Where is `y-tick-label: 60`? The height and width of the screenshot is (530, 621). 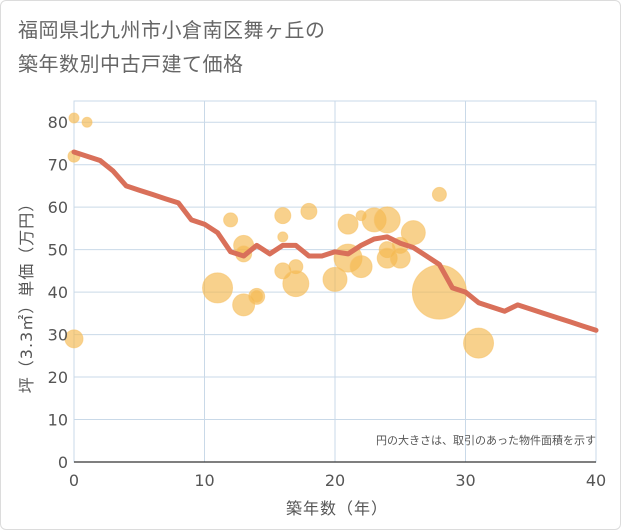 y-tick-label: 60 is located at coordinates (58, 207).